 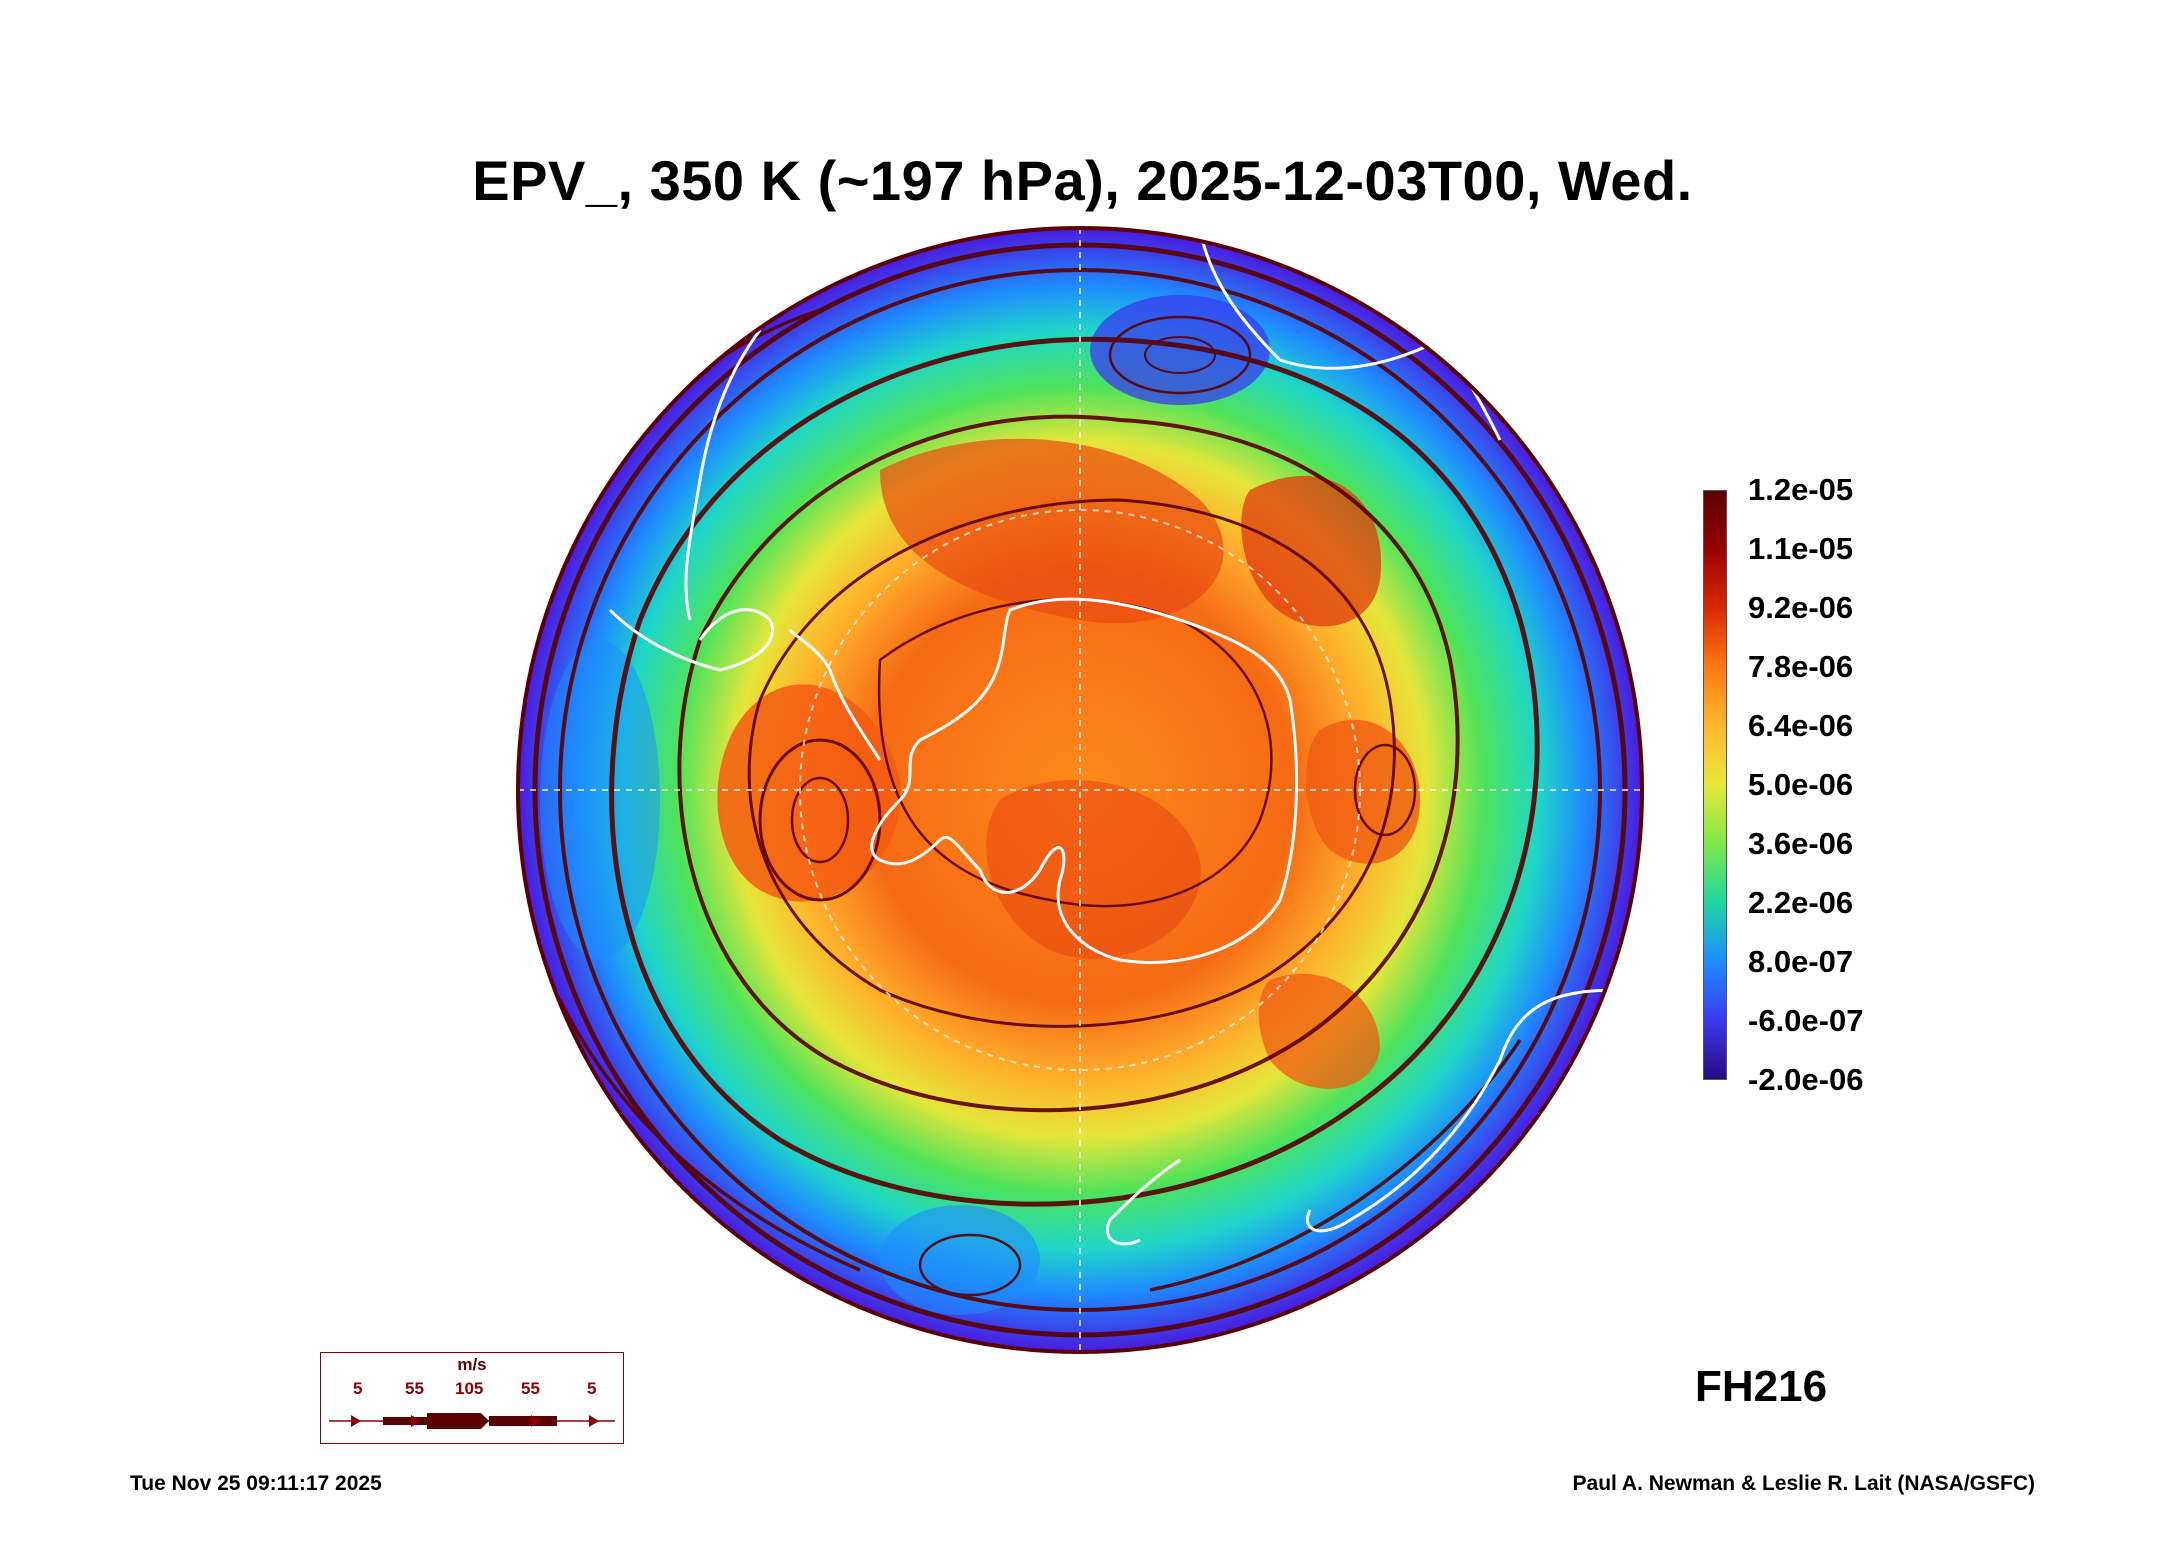 I want to click on pv-lobe-east, so click(x=1363, y=791).